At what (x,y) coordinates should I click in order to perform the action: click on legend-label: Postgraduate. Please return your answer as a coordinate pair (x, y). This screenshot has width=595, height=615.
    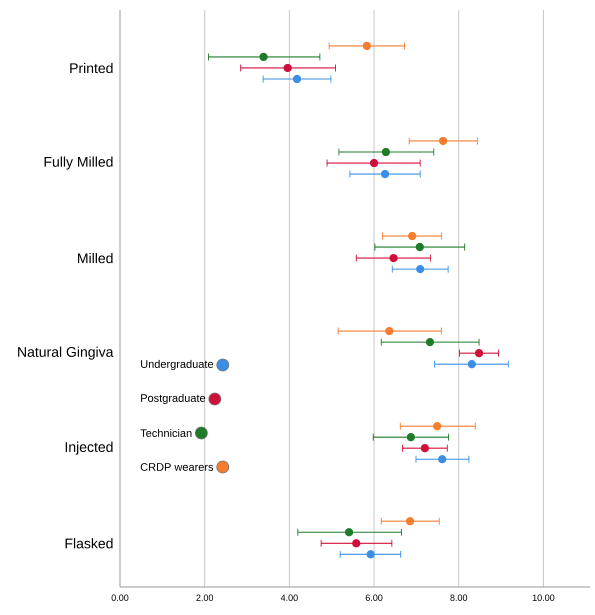
    Looking at the image, I should click on (173, 399).